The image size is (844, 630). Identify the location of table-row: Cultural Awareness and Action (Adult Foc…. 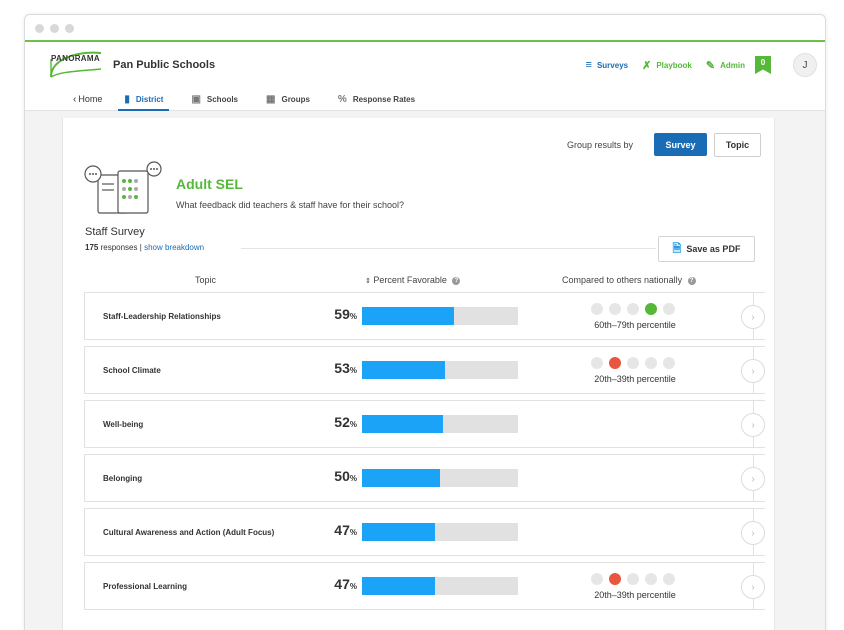
(424, 532).